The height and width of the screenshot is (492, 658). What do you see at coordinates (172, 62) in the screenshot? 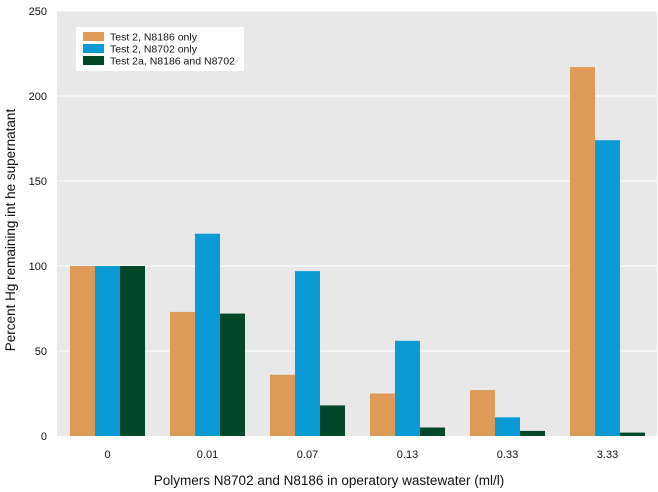
I see `legend-label: Test 2a, N8186 and N8702` at bounding box center [172, 62].